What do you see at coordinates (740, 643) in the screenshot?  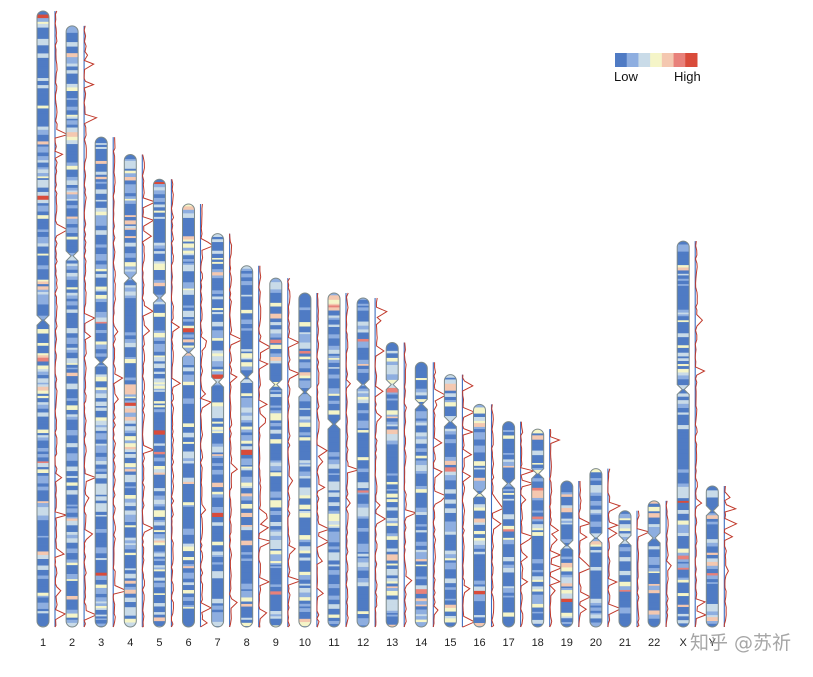 I see `watermark: 知乎 @苏祈` at bounding box center [740, 643].